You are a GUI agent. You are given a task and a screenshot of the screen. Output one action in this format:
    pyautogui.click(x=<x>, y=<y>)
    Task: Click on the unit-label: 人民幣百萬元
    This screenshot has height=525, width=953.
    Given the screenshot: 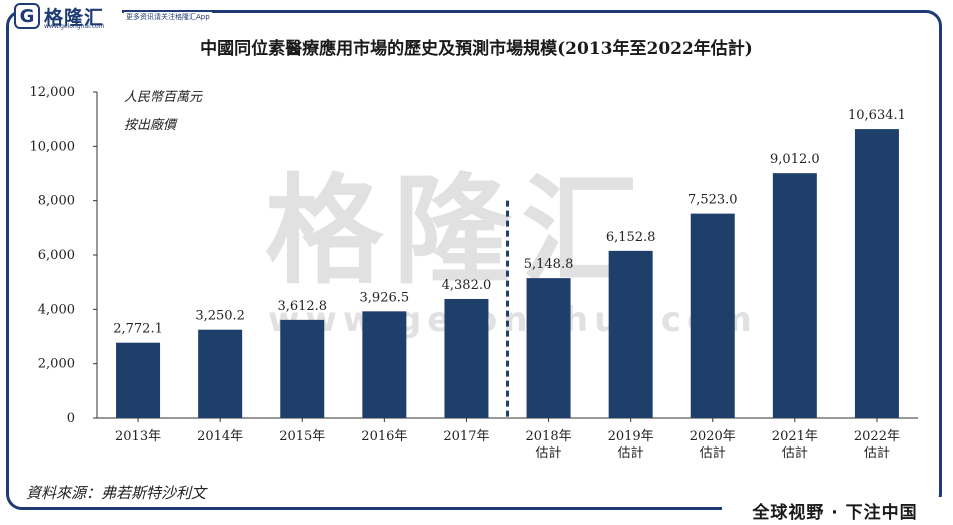 What is the action you would take?
    pyautogui.click(x=163, y=97)
    